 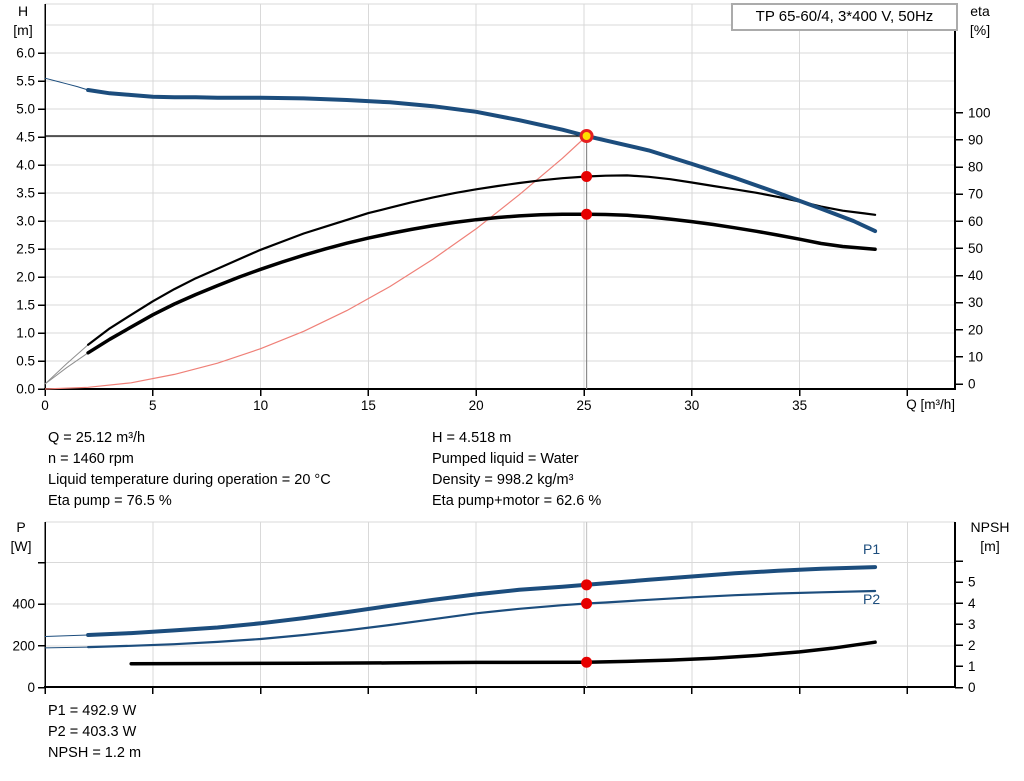 I want to click on h-curve, so click(x=482, y=161).